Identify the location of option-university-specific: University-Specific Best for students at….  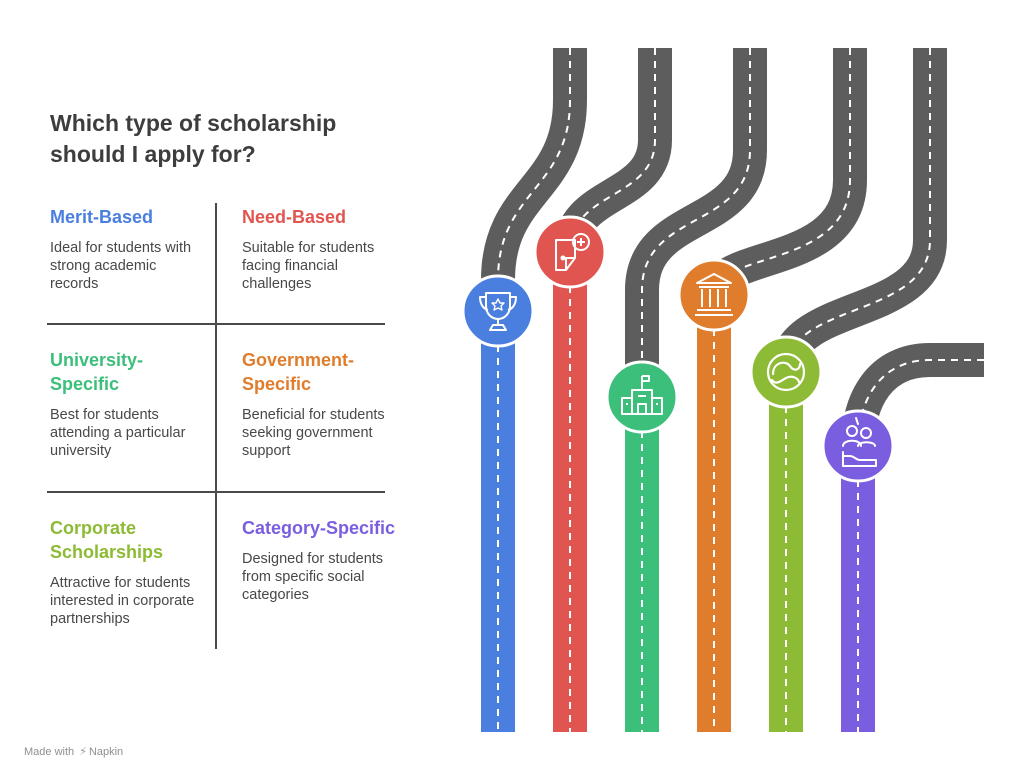
(129, 404).